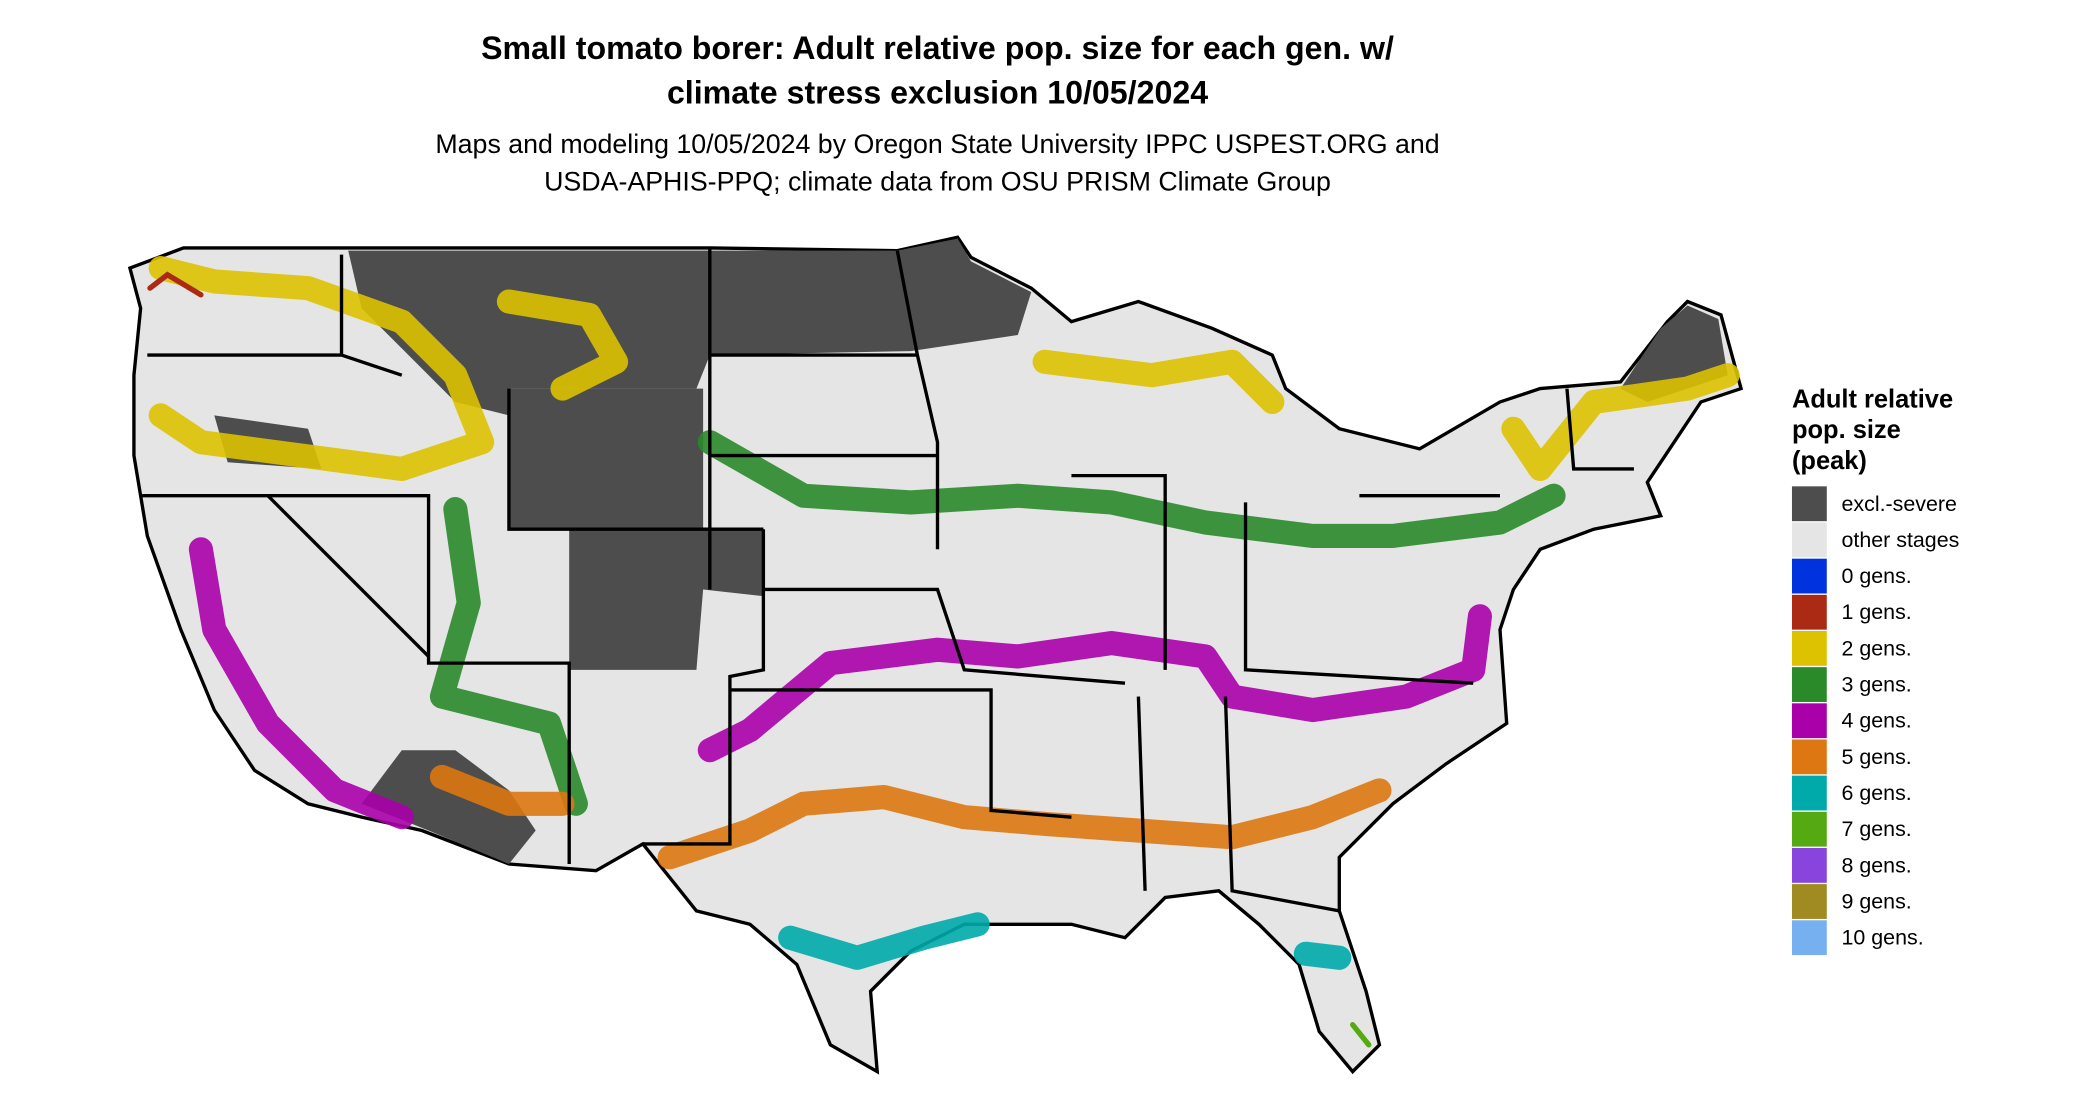 This screenshot has width=2100, height=1116. I want to click on legend-label: 3 gens., so click(1877, 685).